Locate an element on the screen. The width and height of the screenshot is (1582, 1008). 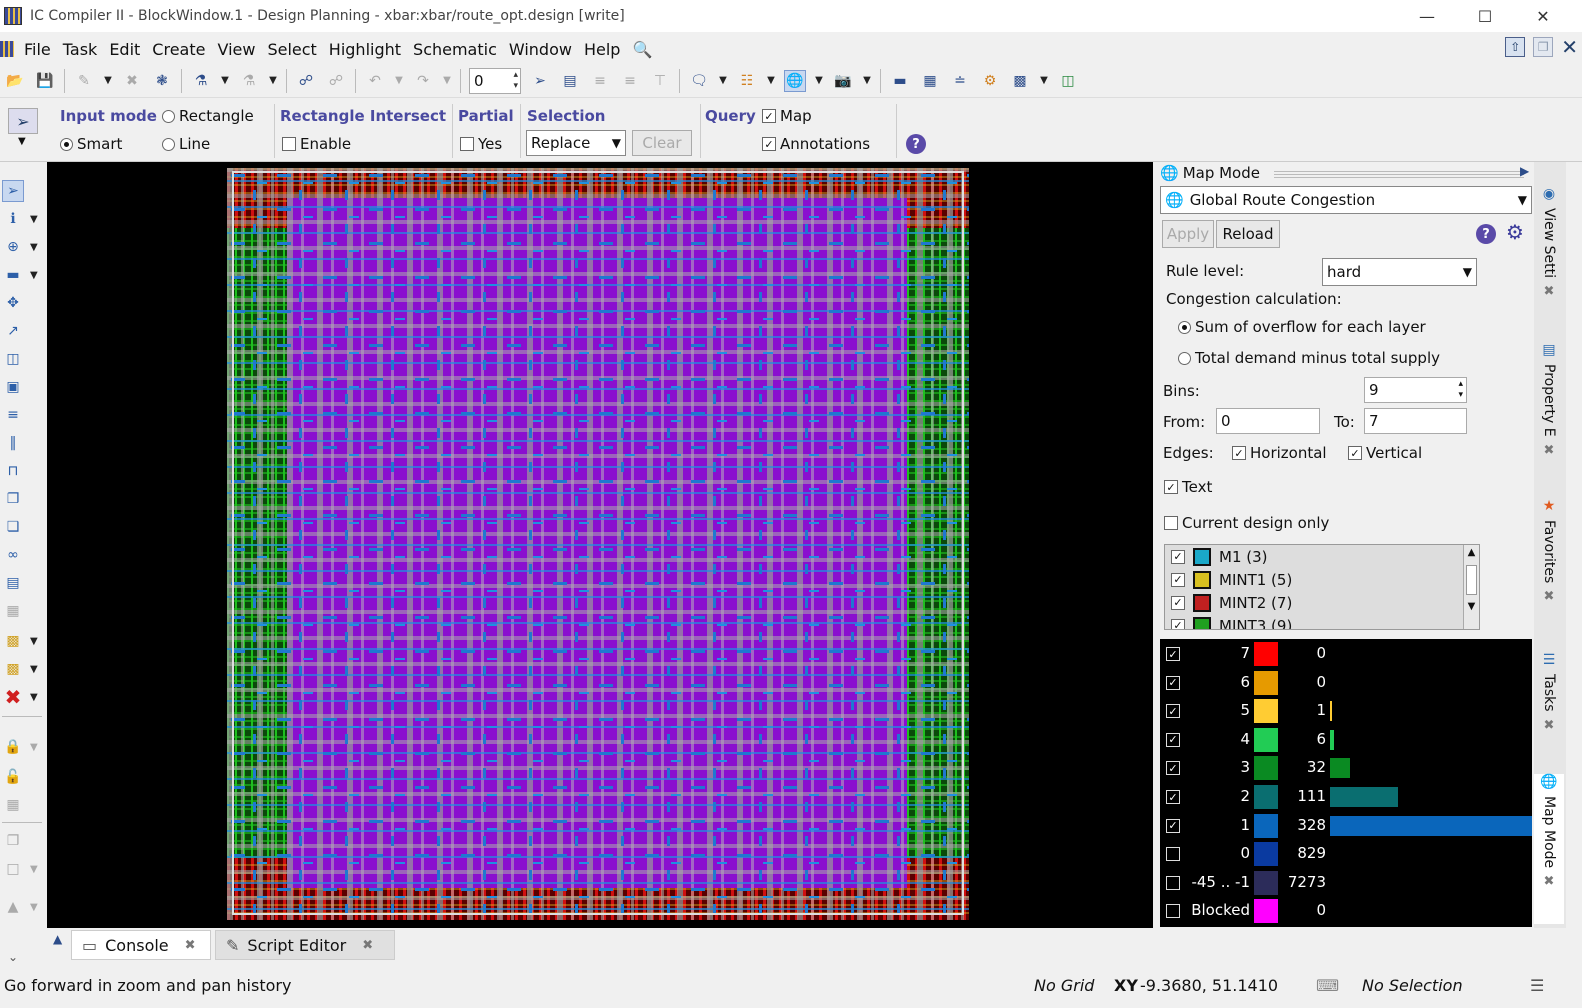
menu-edit: Edit is located at coordinates (125, 49).